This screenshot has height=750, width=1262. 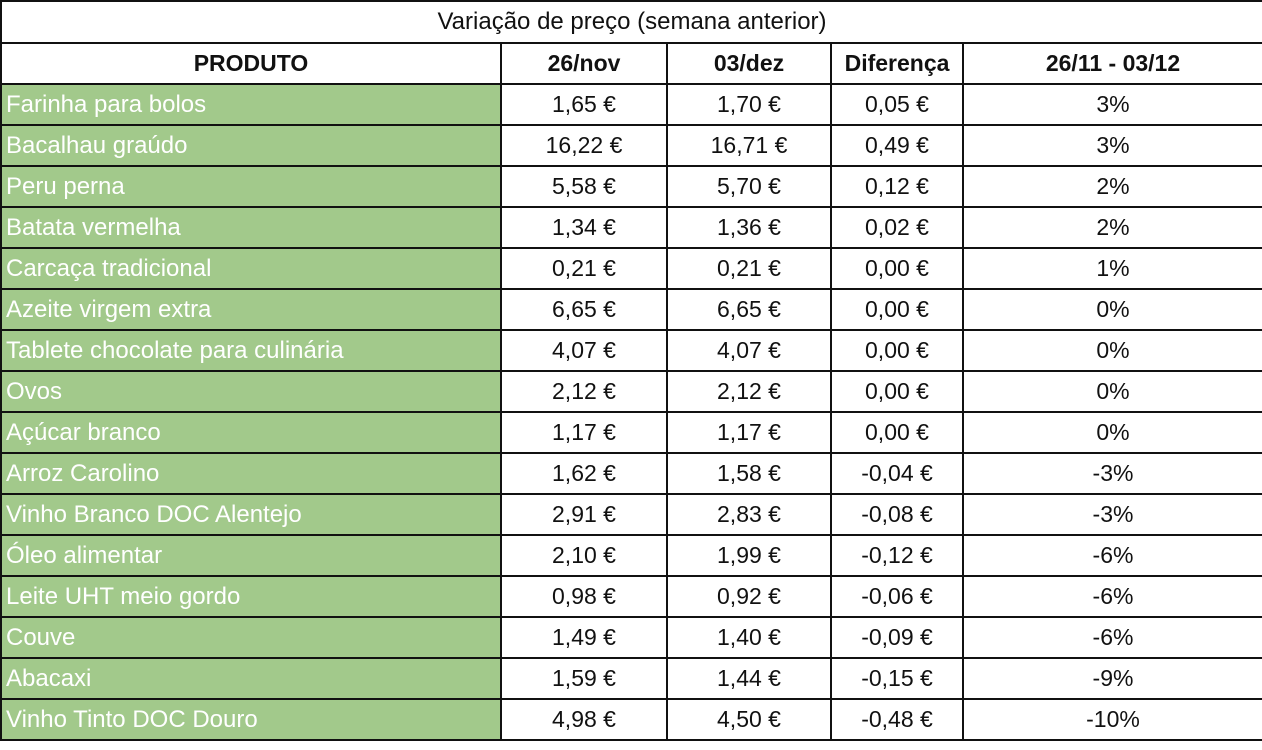 I want to click on price-03dez-cell: 16,71 €, so click(x=749, y=145).